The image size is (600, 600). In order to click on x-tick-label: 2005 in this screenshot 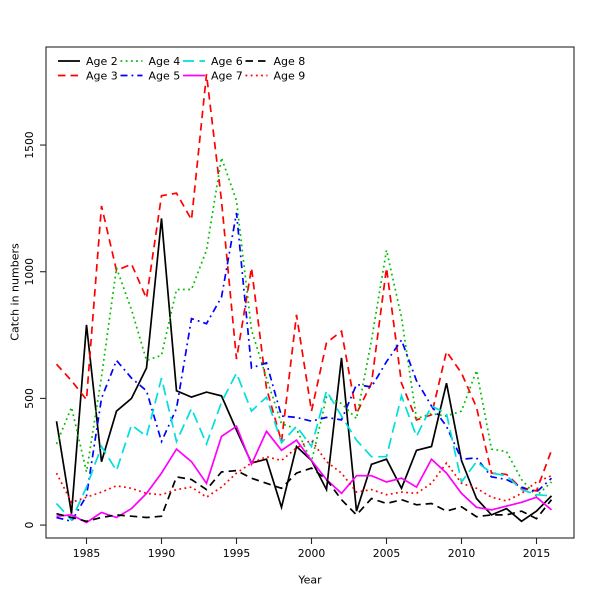, I will do `click(386, 553)`.